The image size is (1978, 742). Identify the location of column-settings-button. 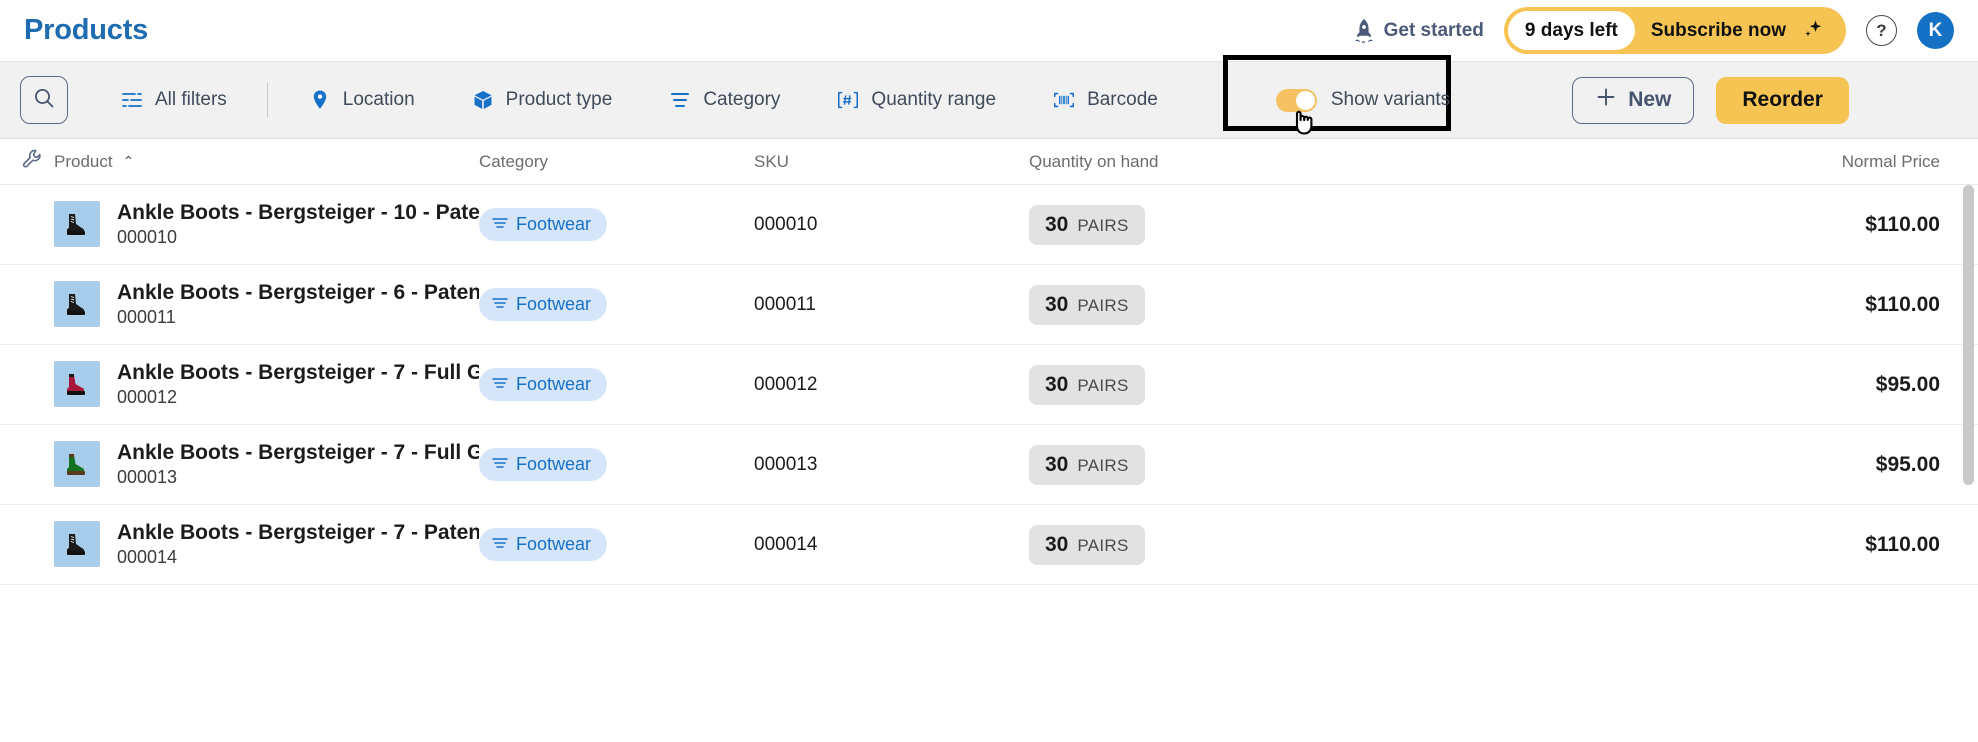
(32, 161).